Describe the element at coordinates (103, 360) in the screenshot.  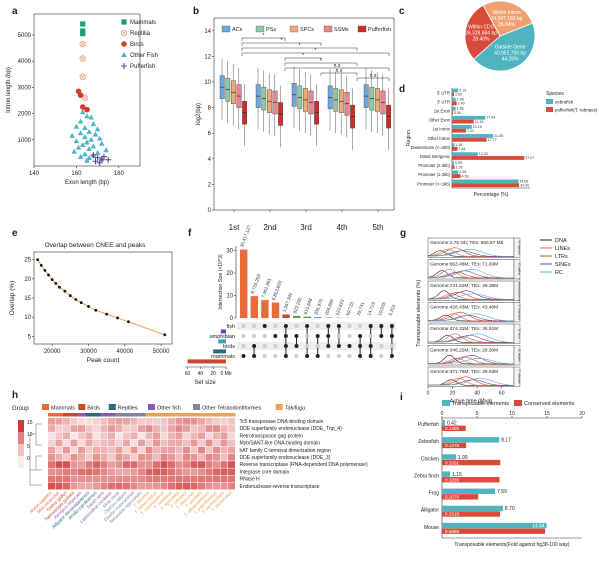
I see `panel-e-xlabel: Peak count` at that location.